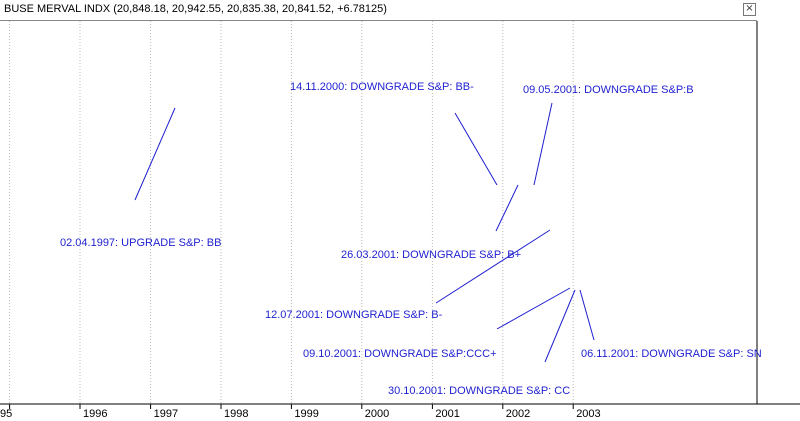 This screenshot has height=421, width=800. What do you see at coordinates (400, 354) in the screenshot?
I see `annotation-label: 09.10.2001: DOWNGRADE S&P:CCC+` at bounding box center [400, 354].